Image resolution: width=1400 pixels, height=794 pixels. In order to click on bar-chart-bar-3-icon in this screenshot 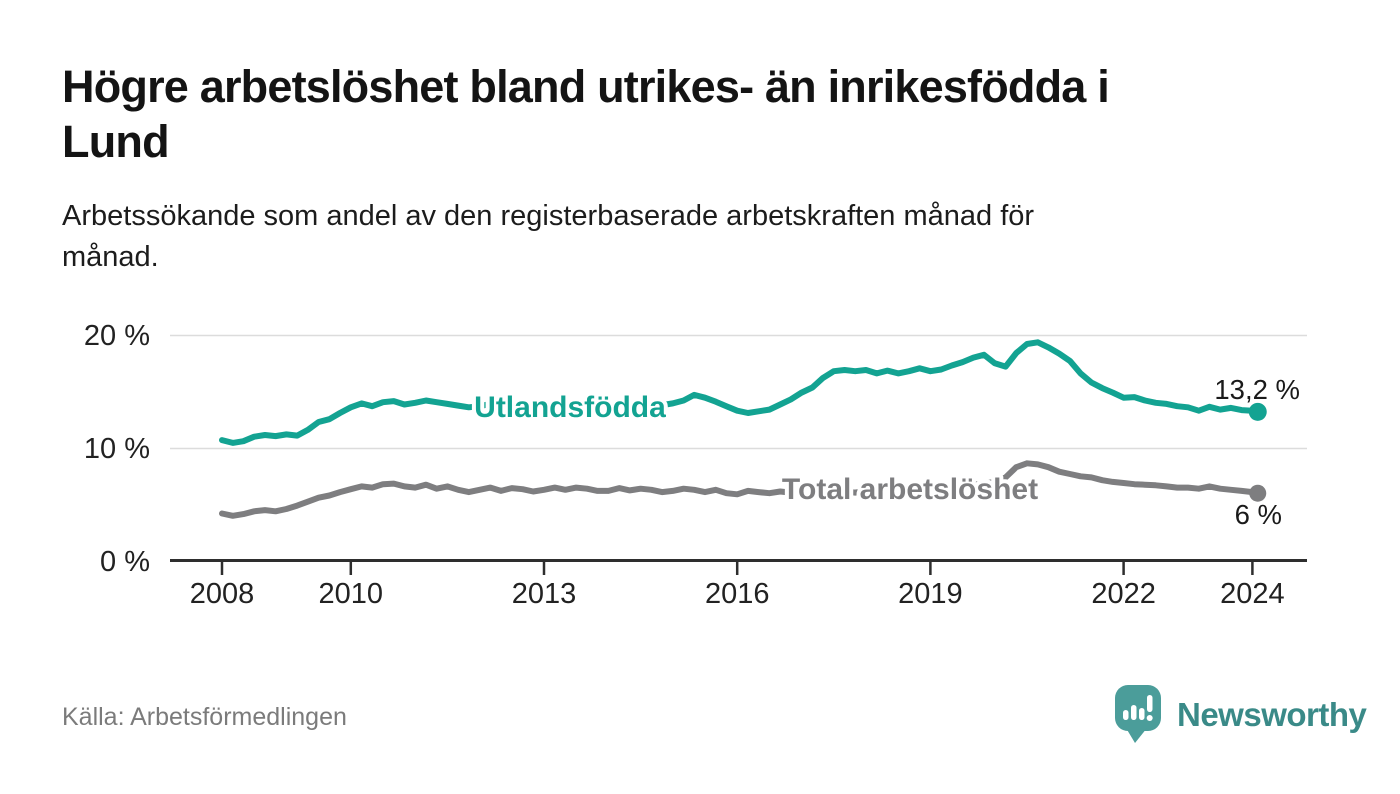, I will do `click(1142, 714)`.